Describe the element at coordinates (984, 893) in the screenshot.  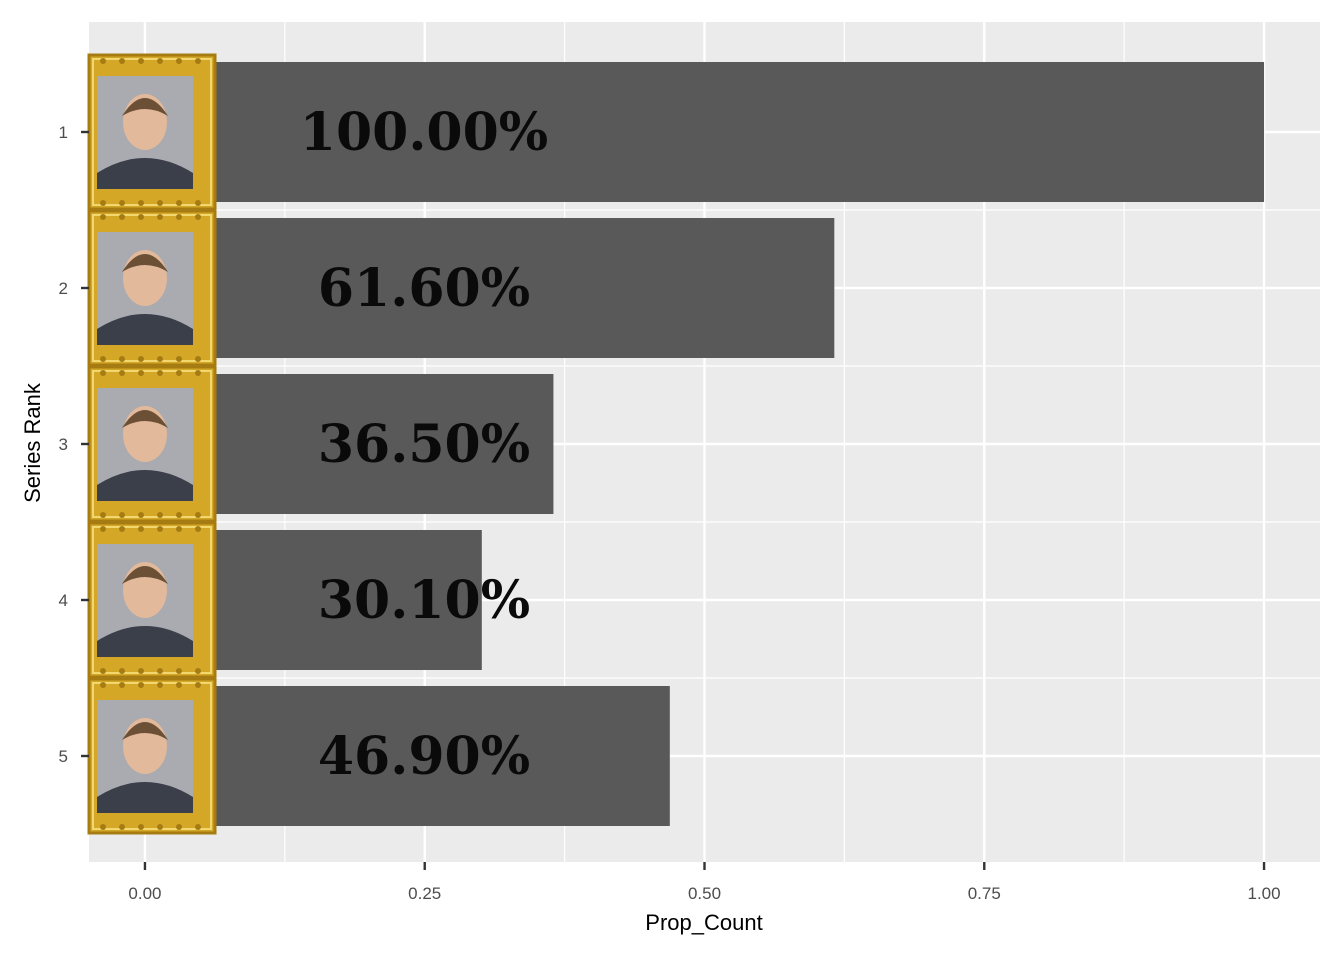
I see `x-tick-label: 0.75` at that location.